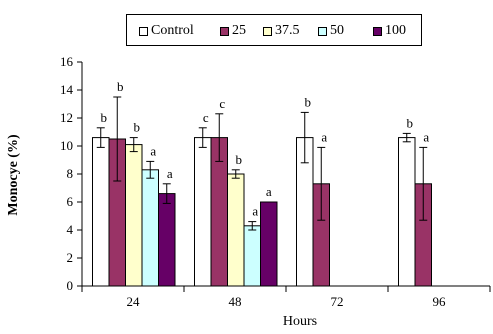  Describe the element at coordinates (70, 257) in the screenshot. I see `y-tick-label: 2` at that location.